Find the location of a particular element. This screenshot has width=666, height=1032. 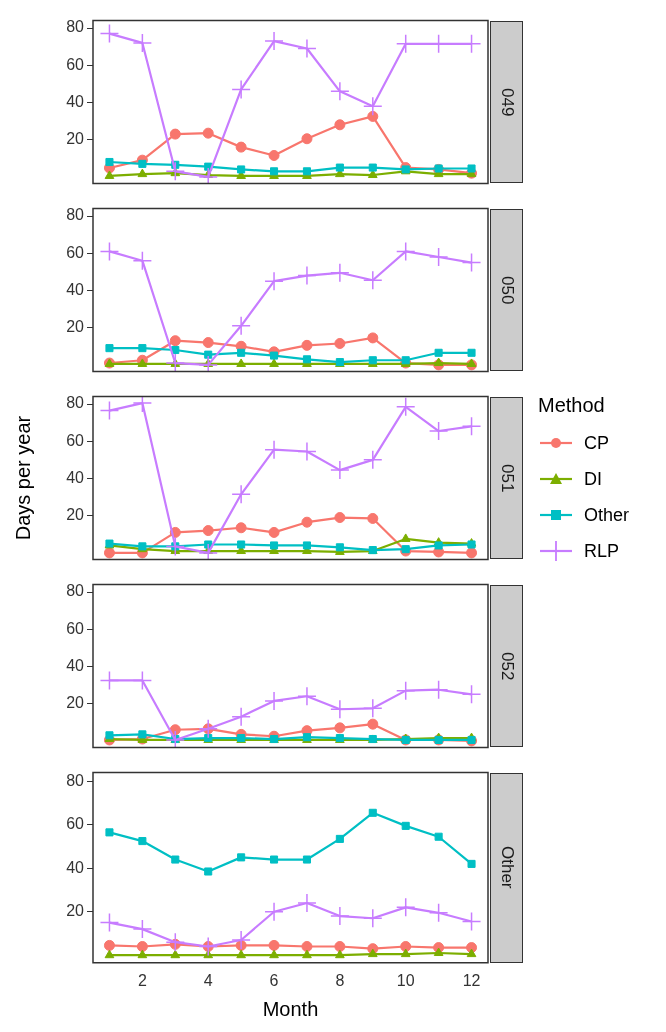

y-axis-title: Days per year is located at coordinates (22, 478).